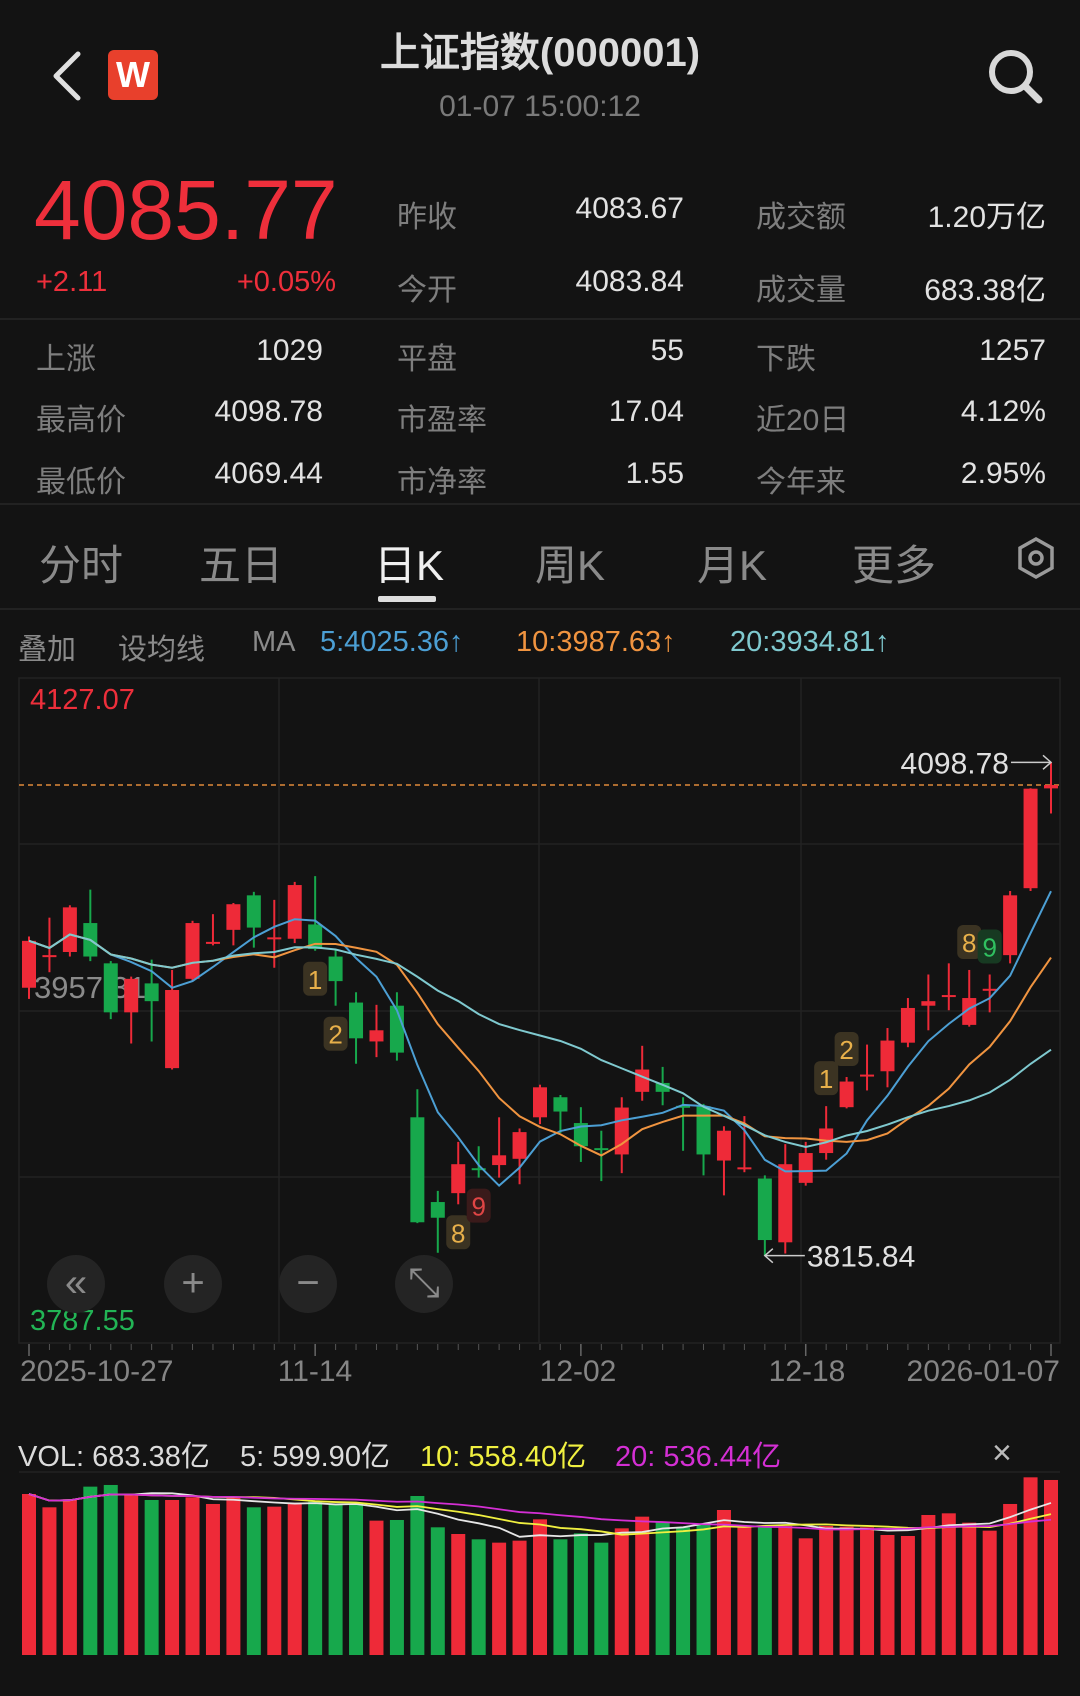 This screenshot has height=1696, width=1080. I want to click on stat-value: 55, so click(667, 350).